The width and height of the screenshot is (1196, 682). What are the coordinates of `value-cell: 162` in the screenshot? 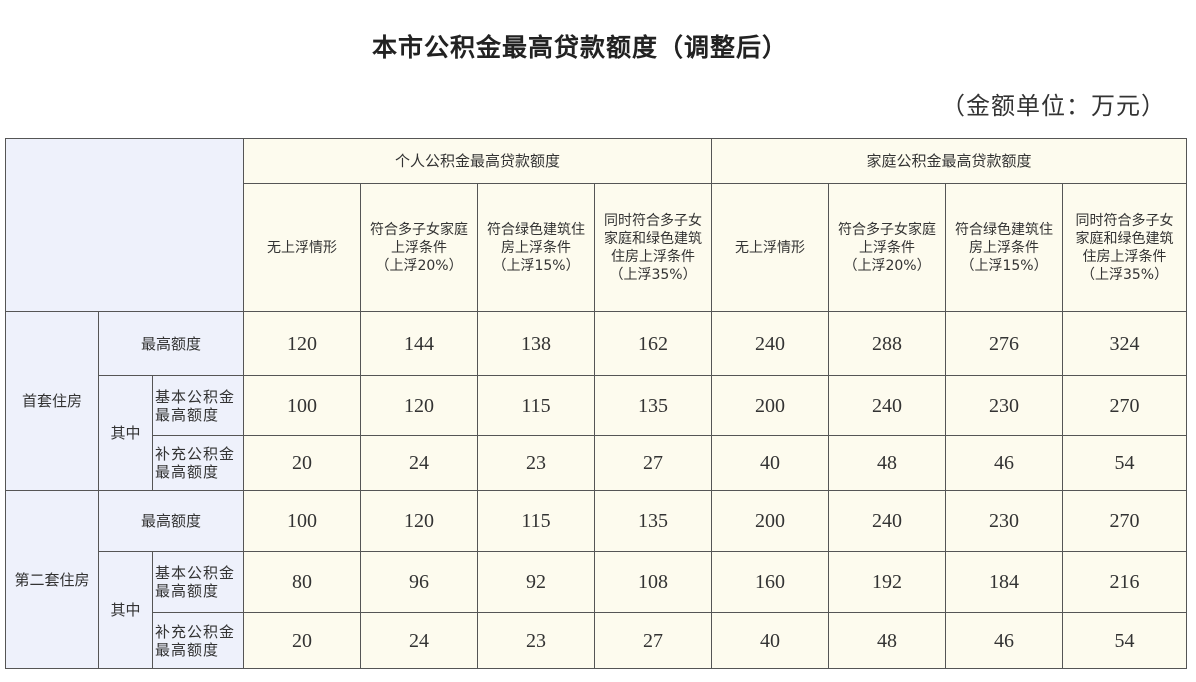 It's located at (653, 343).